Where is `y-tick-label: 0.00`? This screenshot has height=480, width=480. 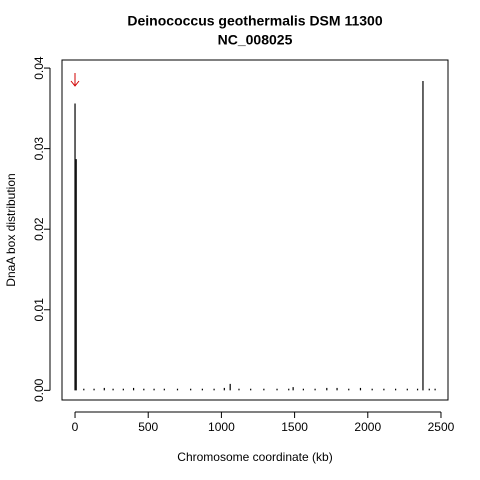 y-tick-label: 0.00 is located at coordinates (39, 390).